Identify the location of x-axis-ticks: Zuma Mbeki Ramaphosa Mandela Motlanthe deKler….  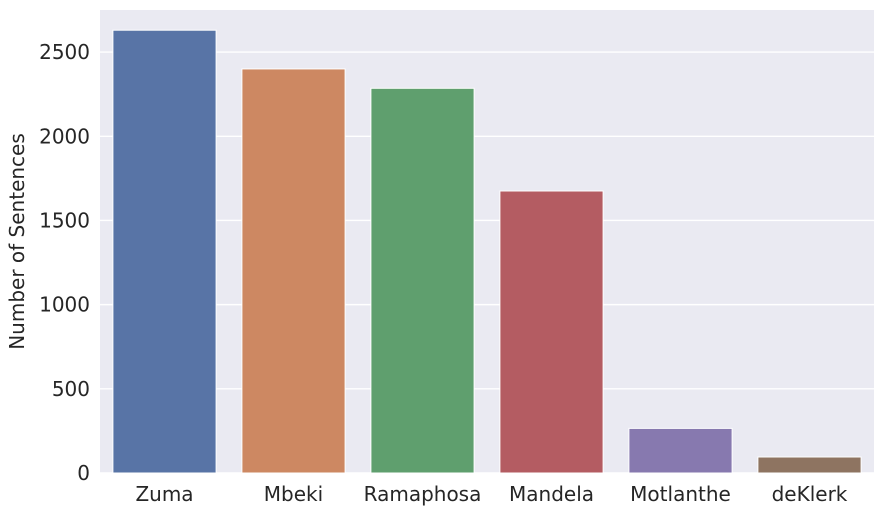
(491, 494).